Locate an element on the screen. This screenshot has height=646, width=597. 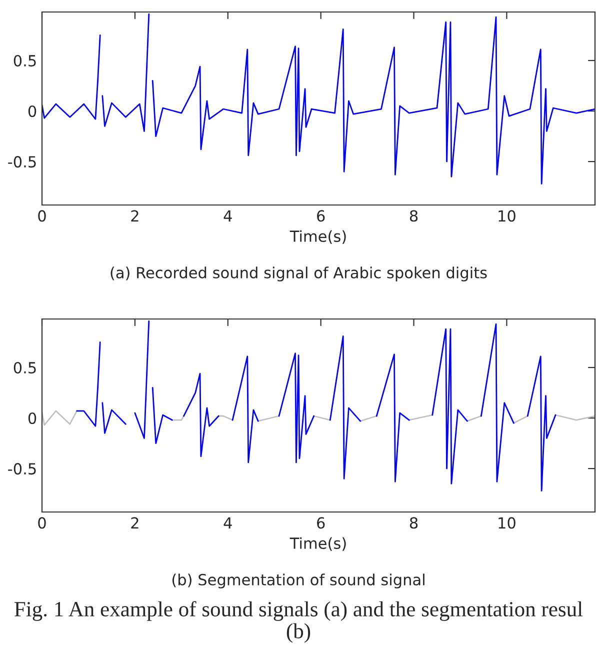
text: (a) Recorded sound signal of Arabic spoken digits is located at coordinates (298, 274).